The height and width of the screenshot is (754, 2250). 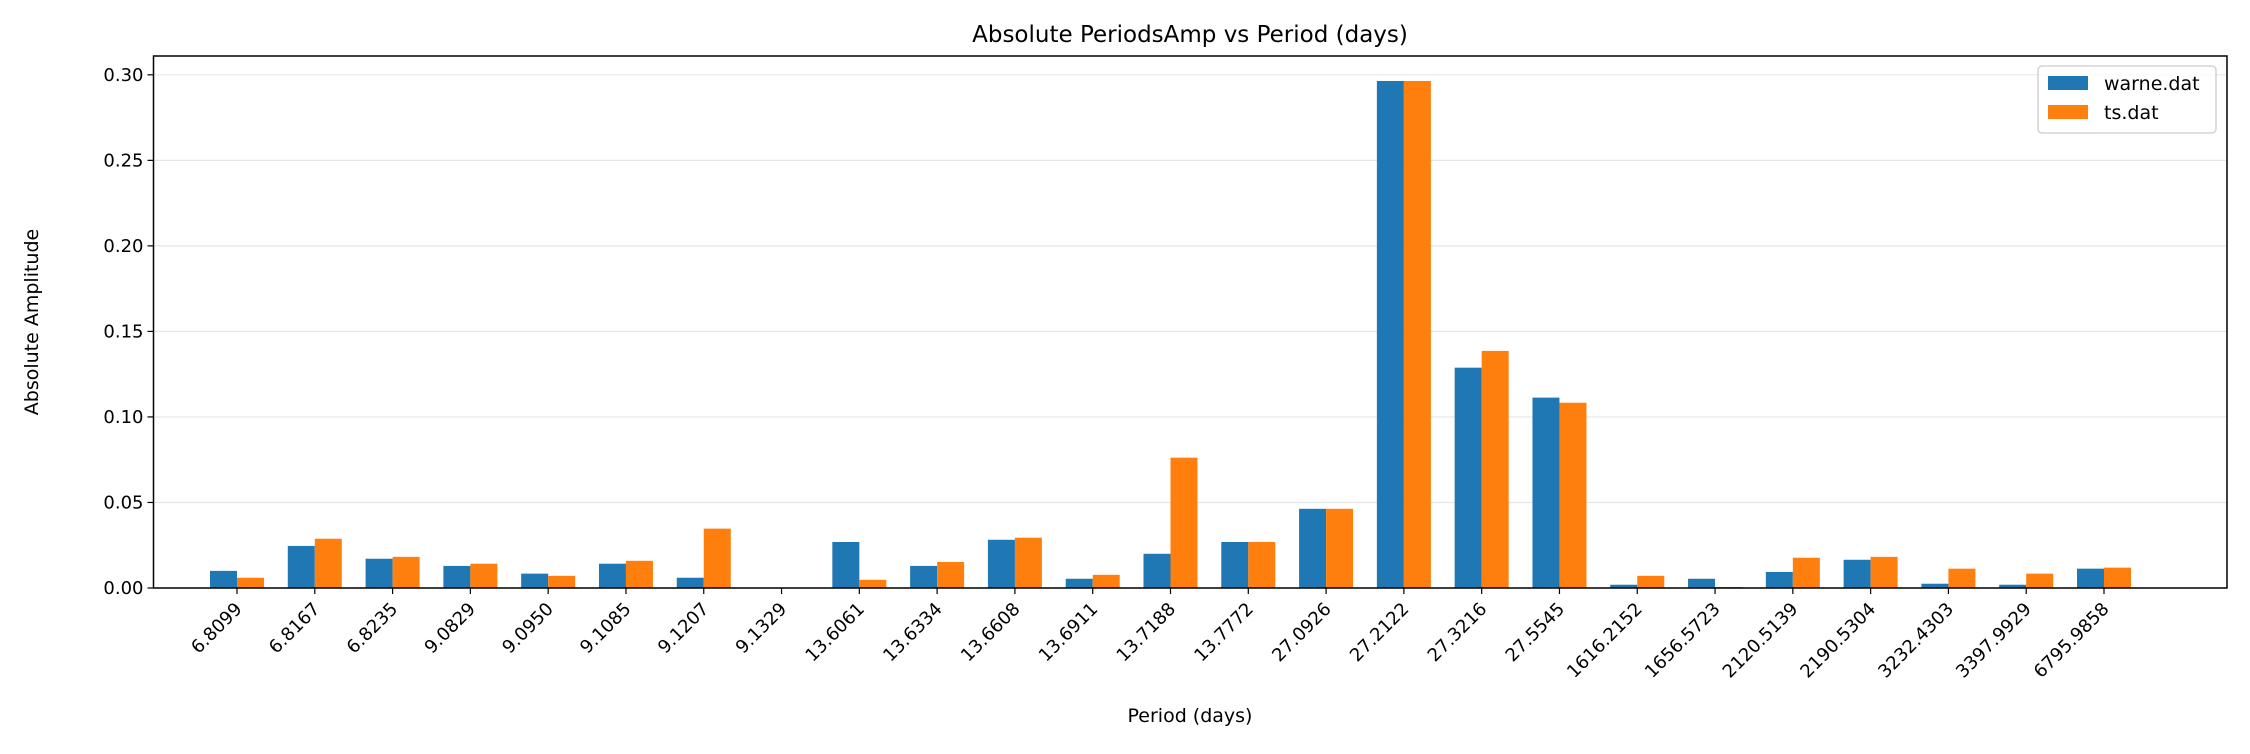 I want to click on y-axis-label: Absolute Amplitude, so click(x=32, y=322).